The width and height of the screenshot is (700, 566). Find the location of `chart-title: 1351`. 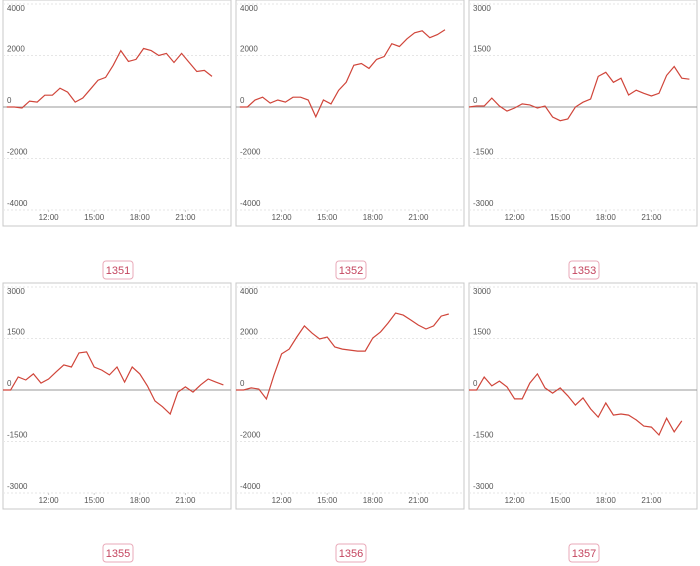

chart-title: 1351 is located at coordinates (118, 271).